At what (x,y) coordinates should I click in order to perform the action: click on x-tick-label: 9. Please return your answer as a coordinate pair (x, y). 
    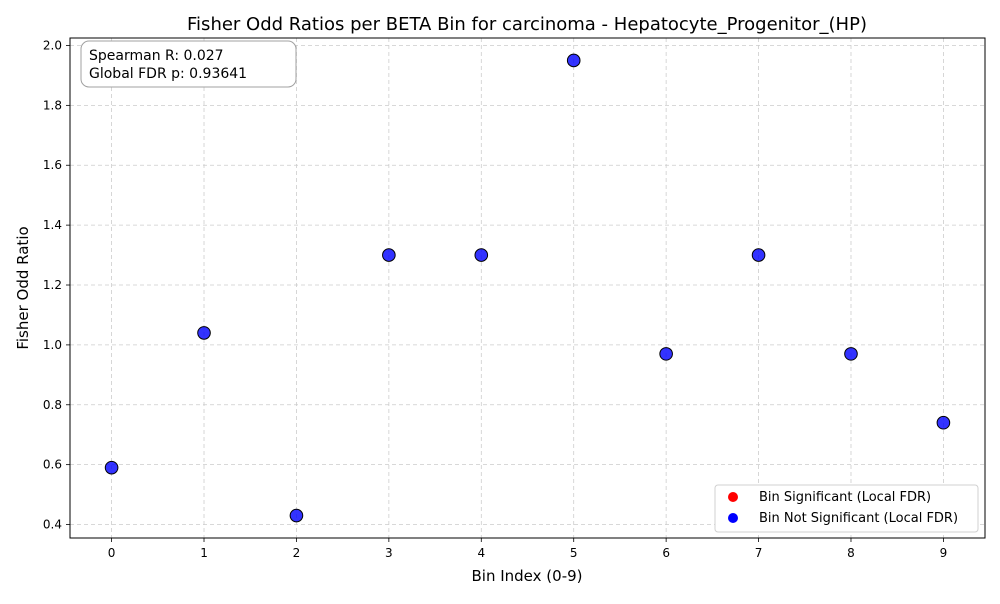
    Looking at the image, I should click on (944, 553).